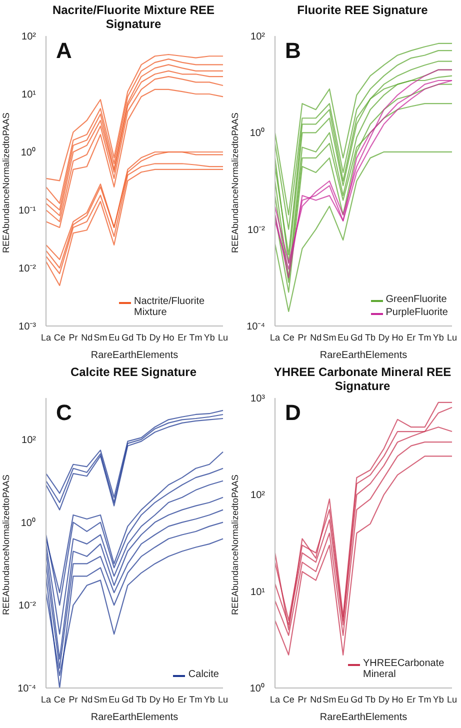 This screenshot has width=461, height=728. I want to click on legend-label: YHREECarbonate Mineral, so click(404, 669).